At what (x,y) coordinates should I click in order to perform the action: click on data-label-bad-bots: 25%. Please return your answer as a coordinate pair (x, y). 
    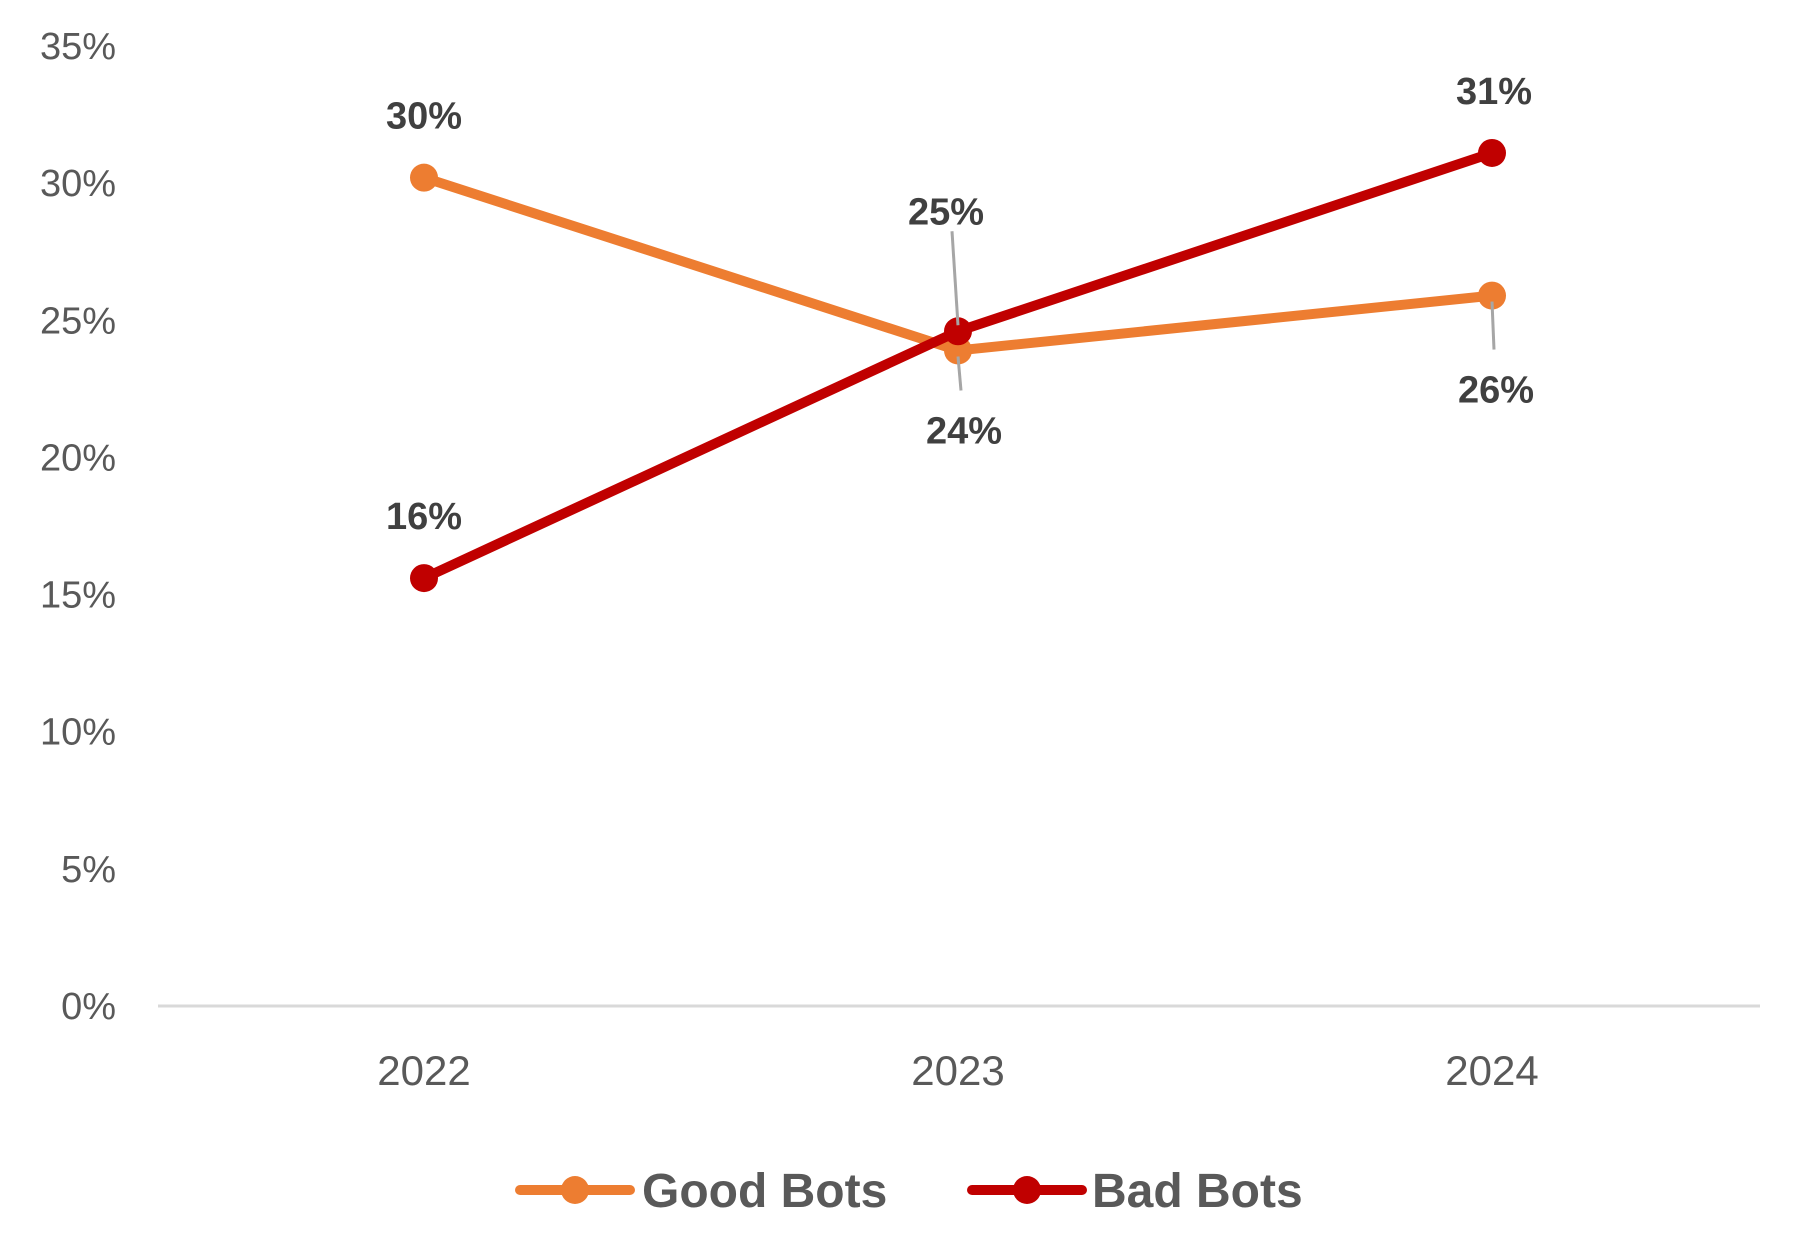
    Looking at the image, I should click on (946, 212).